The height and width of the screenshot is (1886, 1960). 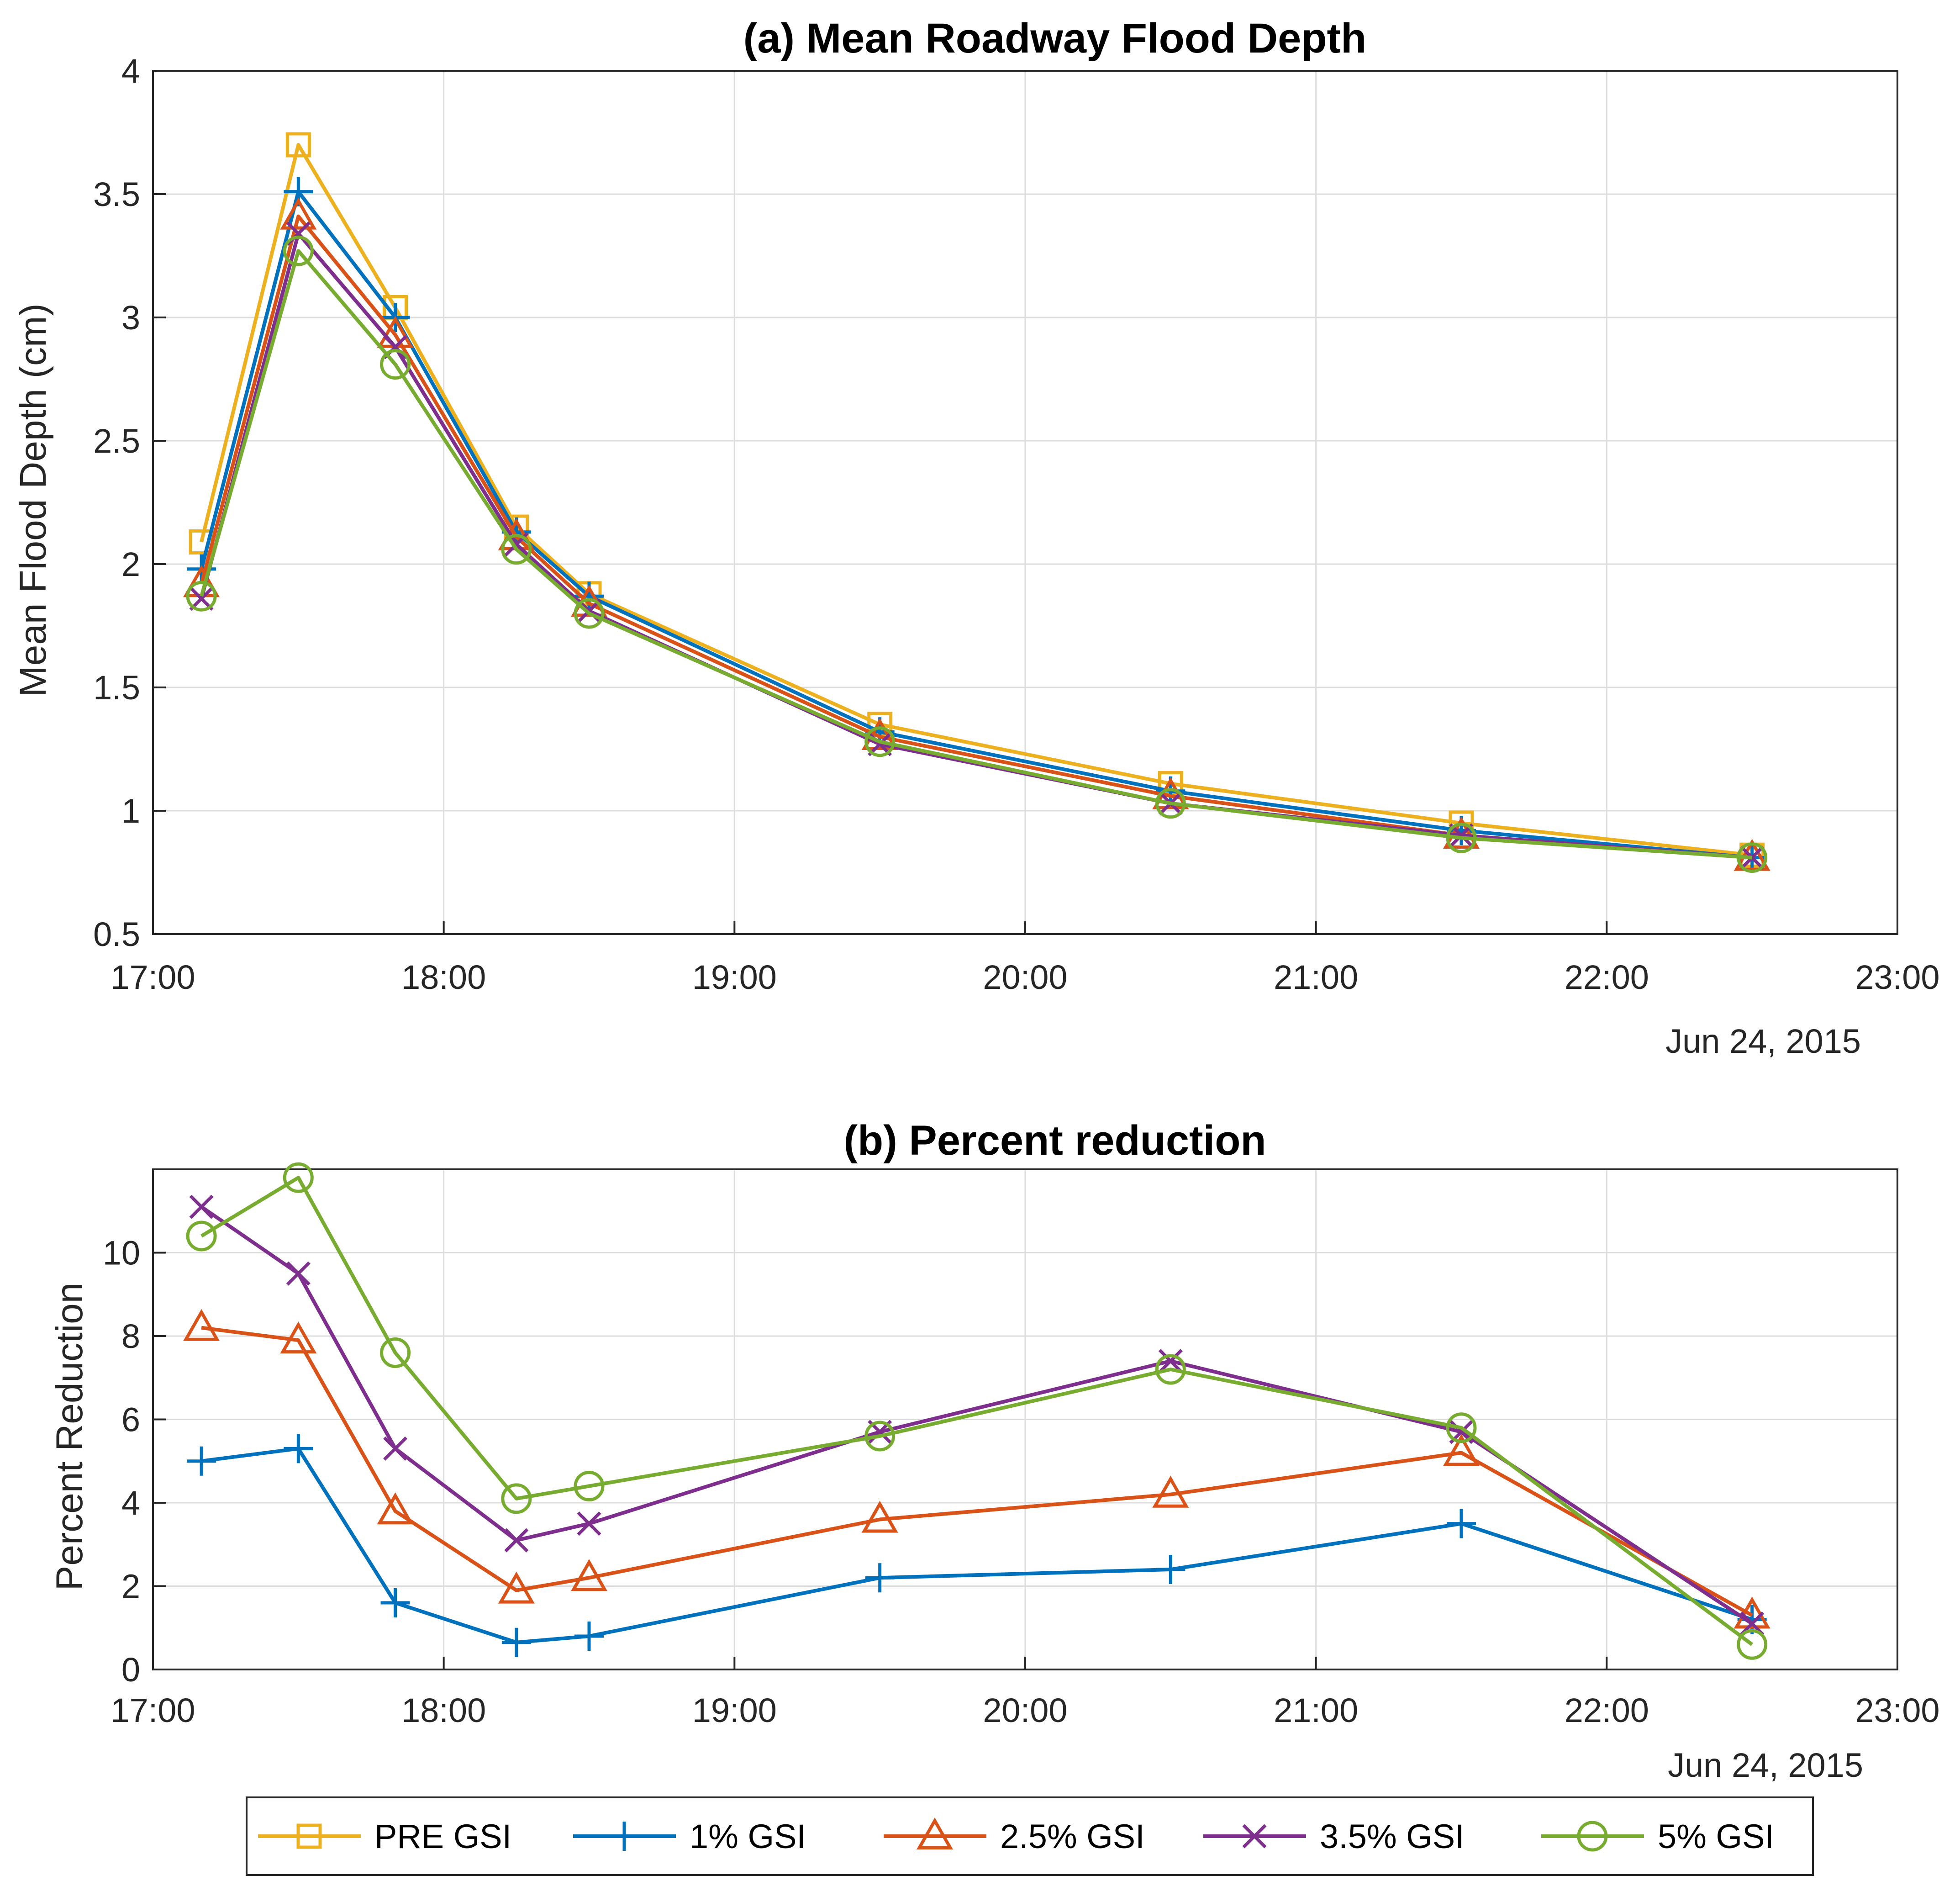 What do you see at coordinates (69, 1437) in the screenshot?
I see `panel-b-y-axis-label: Percent Reduction` at bounding box center [69, 1437].